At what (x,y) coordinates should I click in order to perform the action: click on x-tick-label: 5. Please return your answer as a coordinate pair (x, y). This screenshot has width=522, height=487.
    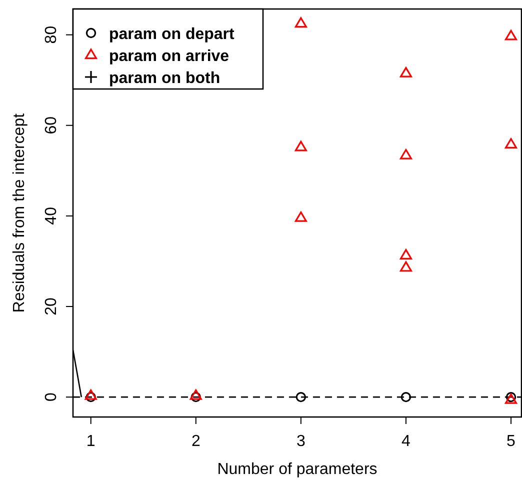
    Looking at the image, I should click on (511, 441).